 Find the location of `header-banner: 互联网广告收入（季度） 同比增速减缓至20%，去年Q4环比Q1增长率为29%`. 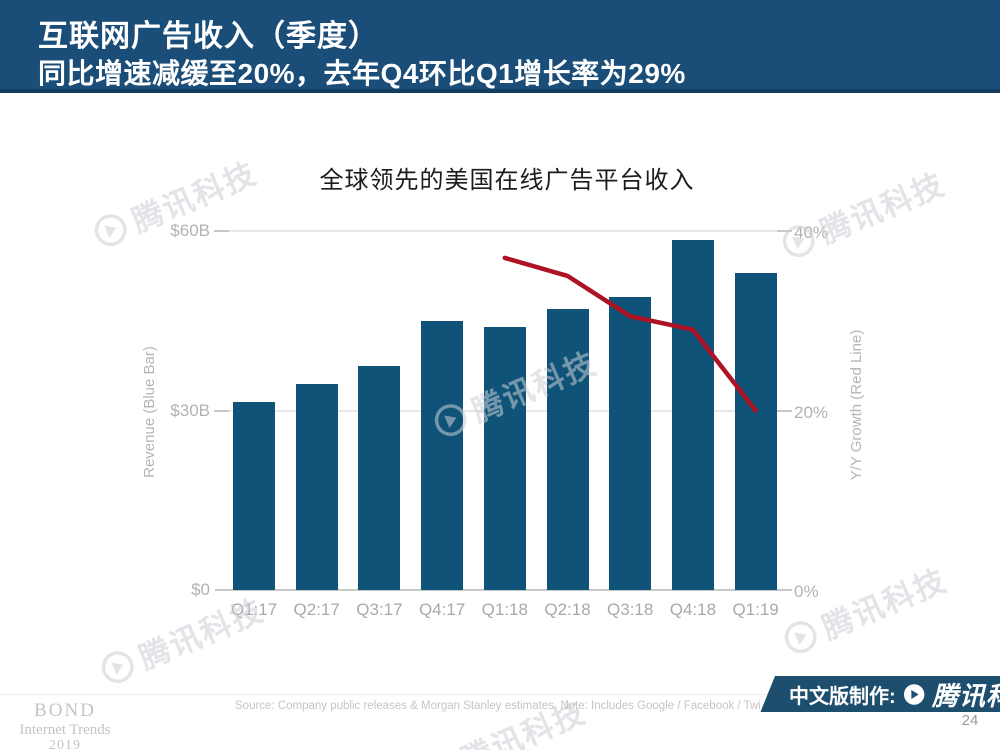

header-banner: 互联网广告收入（季度） 同比增速减缓至20%，去年Q4环比Q1增长率为29% is located at coordinates (500, 46).